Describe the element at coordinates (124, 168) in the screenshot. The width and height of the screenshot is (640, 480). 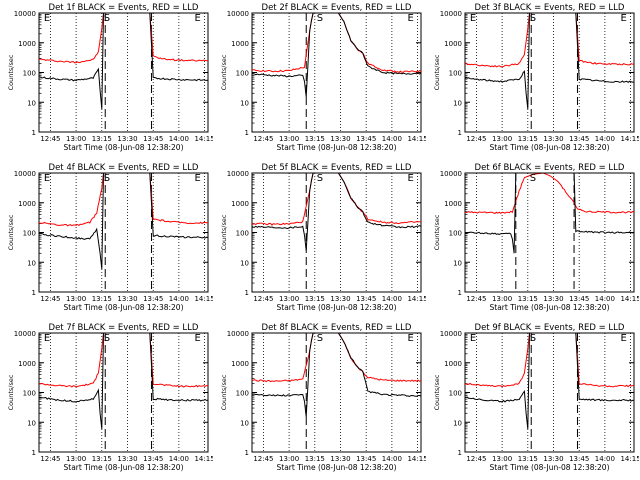
I see `chart-title: Det 4f BLACK = Events, RED = LLD` at that location.